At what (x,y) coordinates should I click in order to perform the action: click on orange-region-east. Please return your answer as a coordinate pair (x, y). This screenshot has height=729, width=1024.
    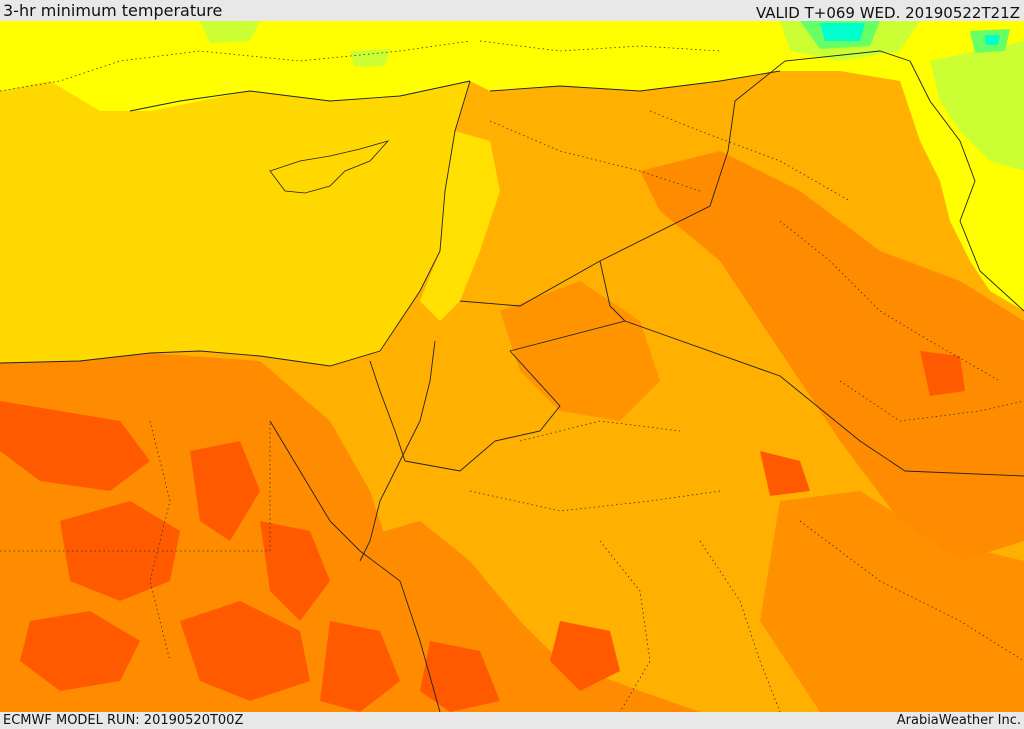
    Looking at the image, I should click on (892, 601).